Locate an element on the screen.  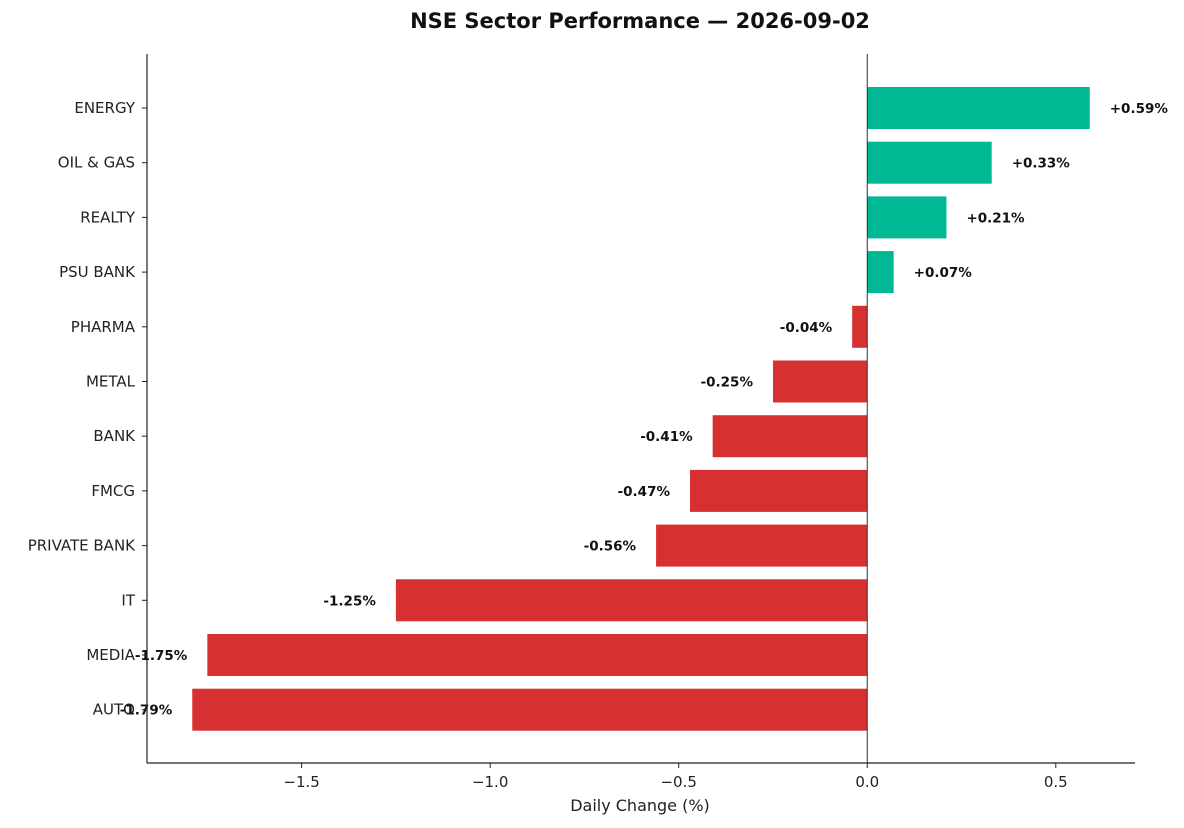
value-label-pharma: -0.04% is located at coordinates (806, 328).